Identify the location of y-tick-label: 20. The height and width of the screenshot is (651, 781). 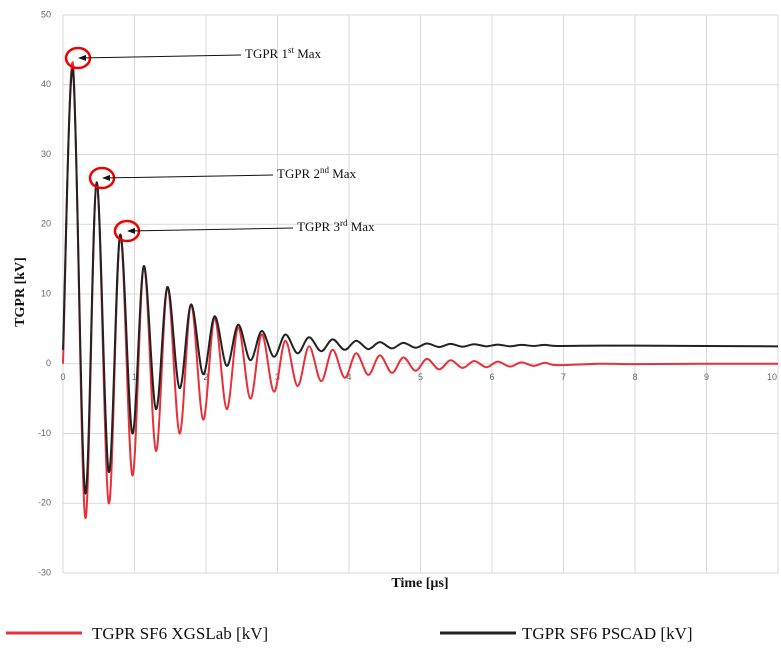
(46, 224).